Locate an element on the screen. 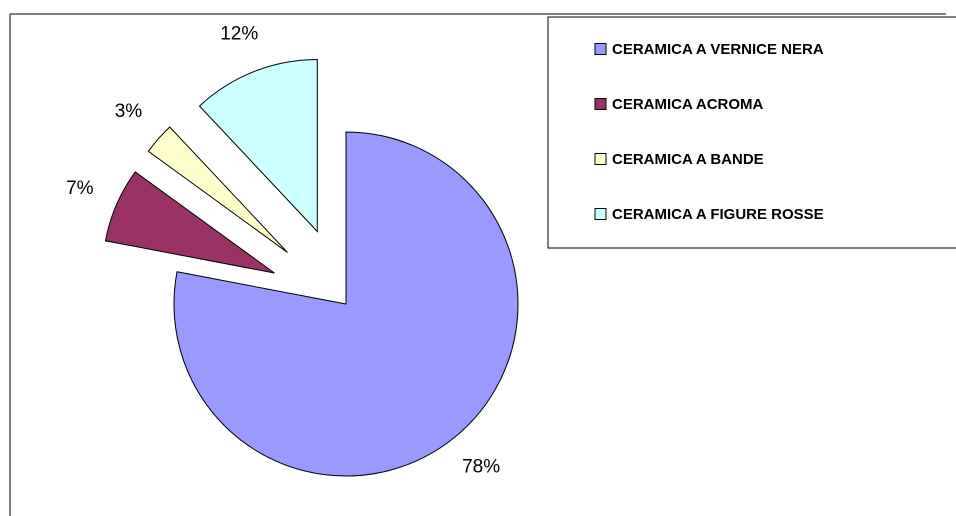 This screenshot has height=516, width=956. slice-label: 3% is located at coordinates (129, 111).